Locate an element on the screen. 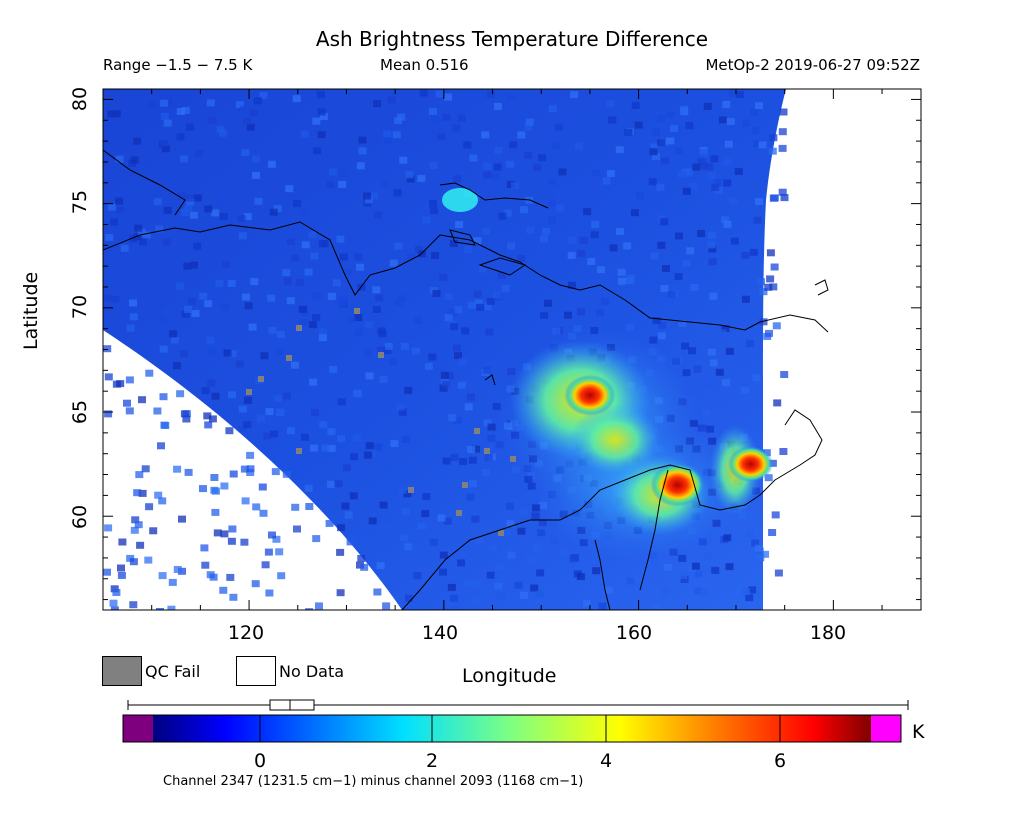 The width and height of the screenshot is (1024, 813). x-tick-label: 160 is located at coordinates (634, 633).